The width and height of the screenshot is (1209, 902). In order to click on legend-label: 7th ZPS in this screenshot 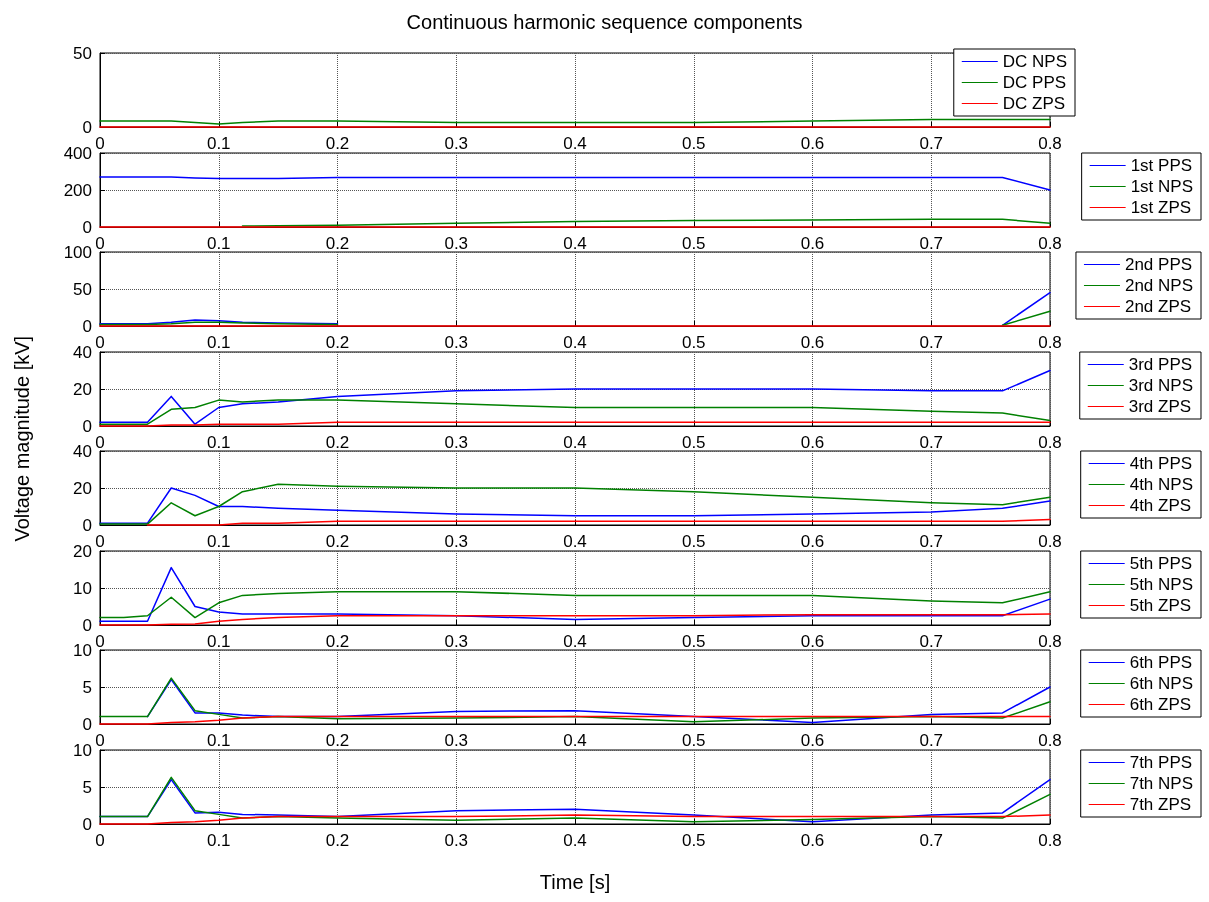, I will do `click(1160, 804)`.